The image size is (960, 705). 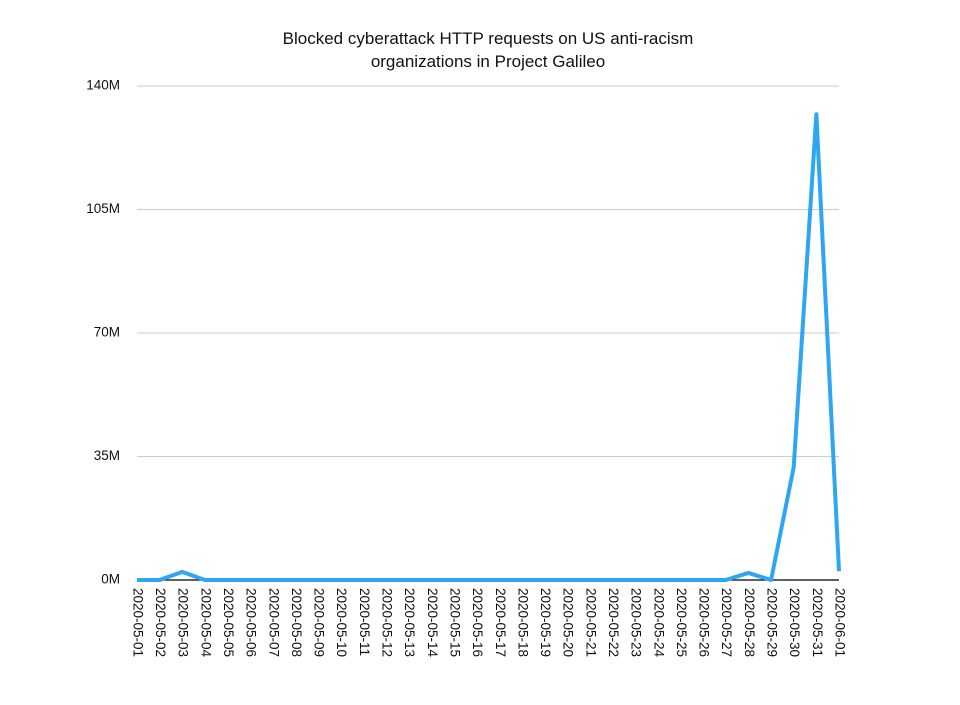 What do you see at coordinates (772, 622) in the screenshot?
I see `x-tick-label: 2020-05-29` at bounding box center [772, 622].